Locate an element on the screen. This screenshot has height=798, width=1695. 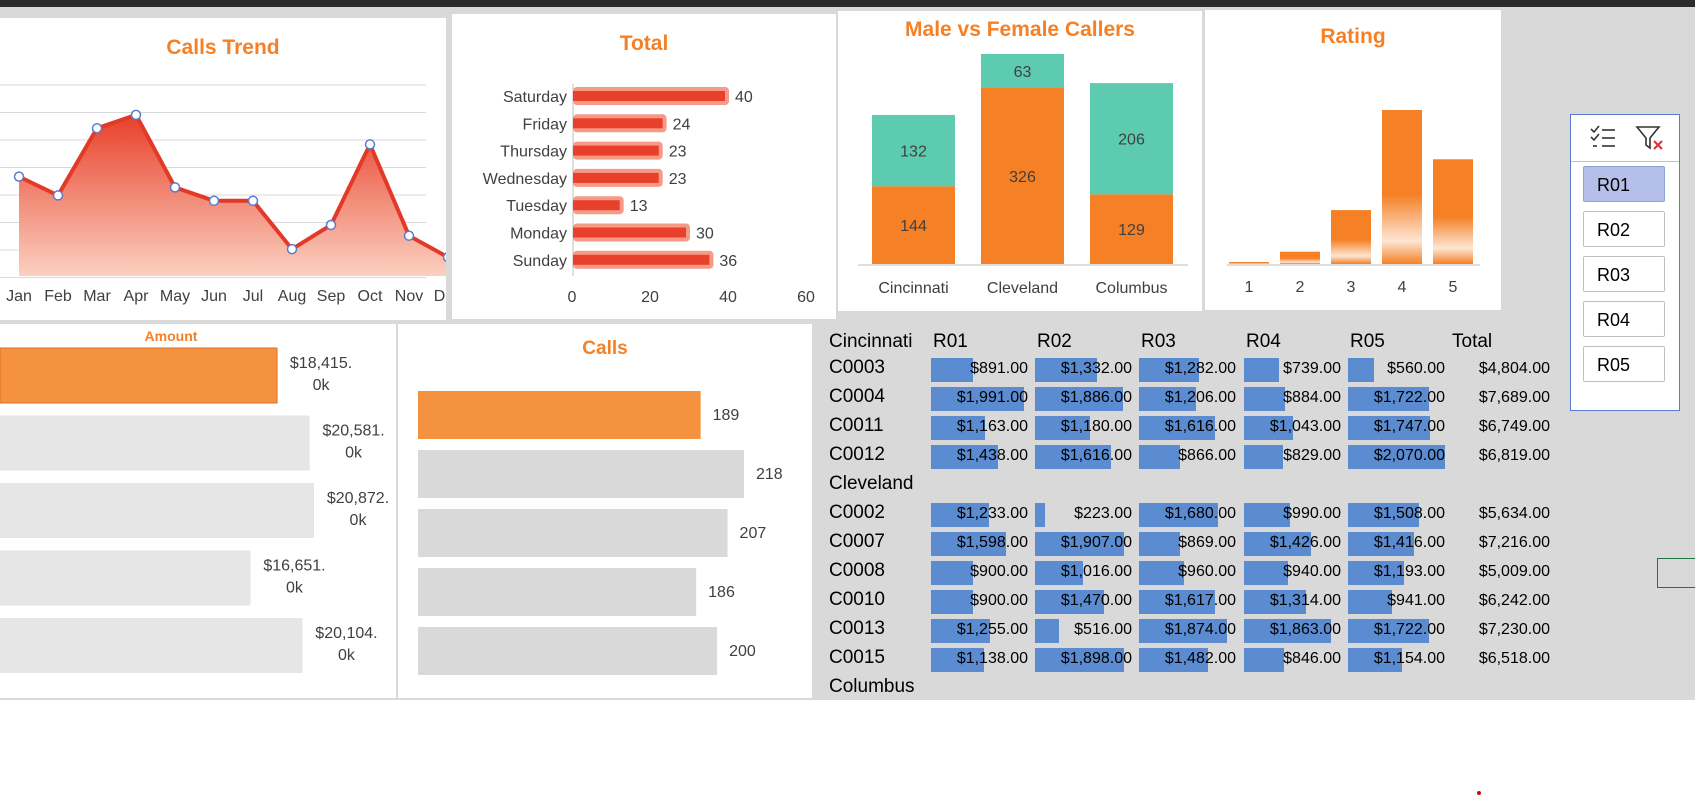
total-value-label: 24 is located at coordinates (682, 124).